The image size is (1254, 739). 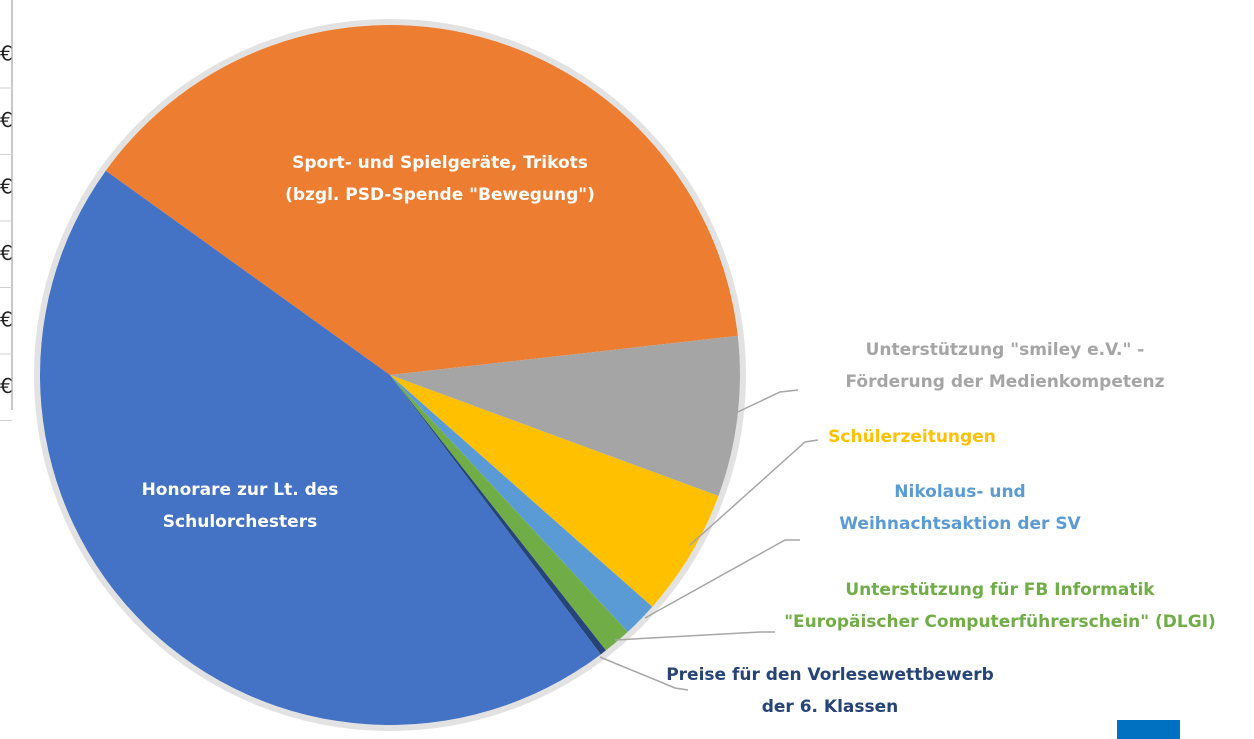 I want to click on slice-label: Honorare zur Lt. des Schulorchesters, so click(x=240, y=506).